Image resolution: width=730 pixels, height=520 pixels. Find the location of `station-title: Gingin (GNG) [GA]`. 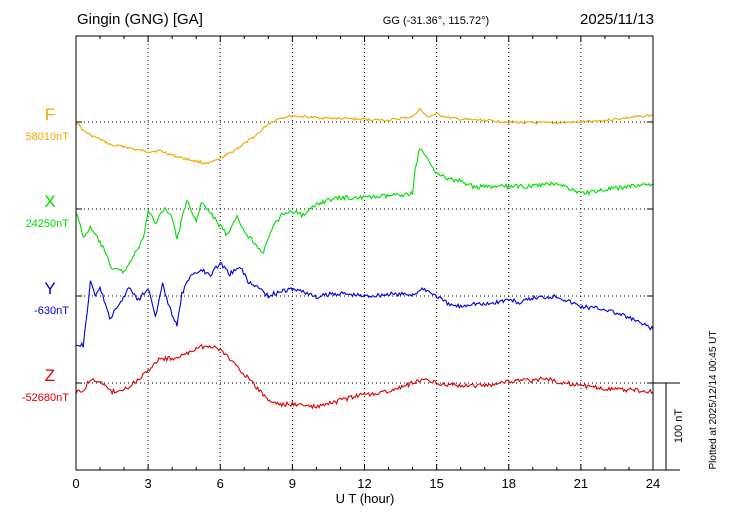

station-title: Gingin (GNG) [GA] is located at coordinates (140, 19).